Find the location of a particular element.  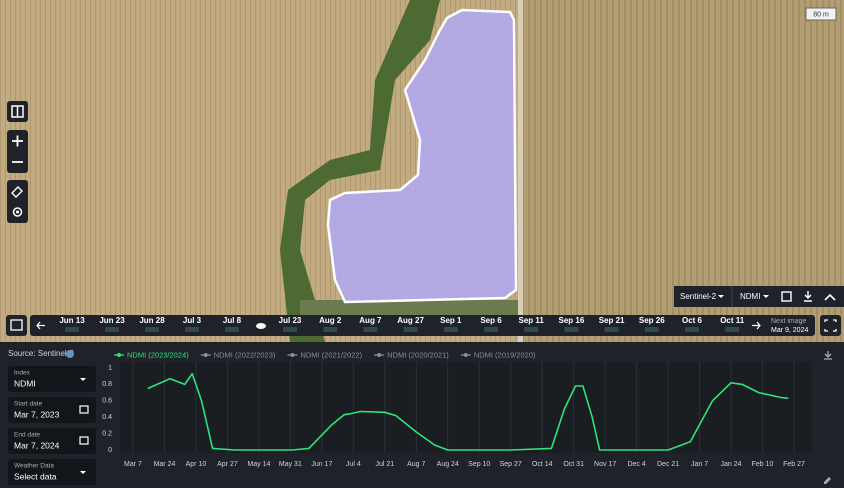

y-tick-label: 0.6 is located at coordinates (107, 401).